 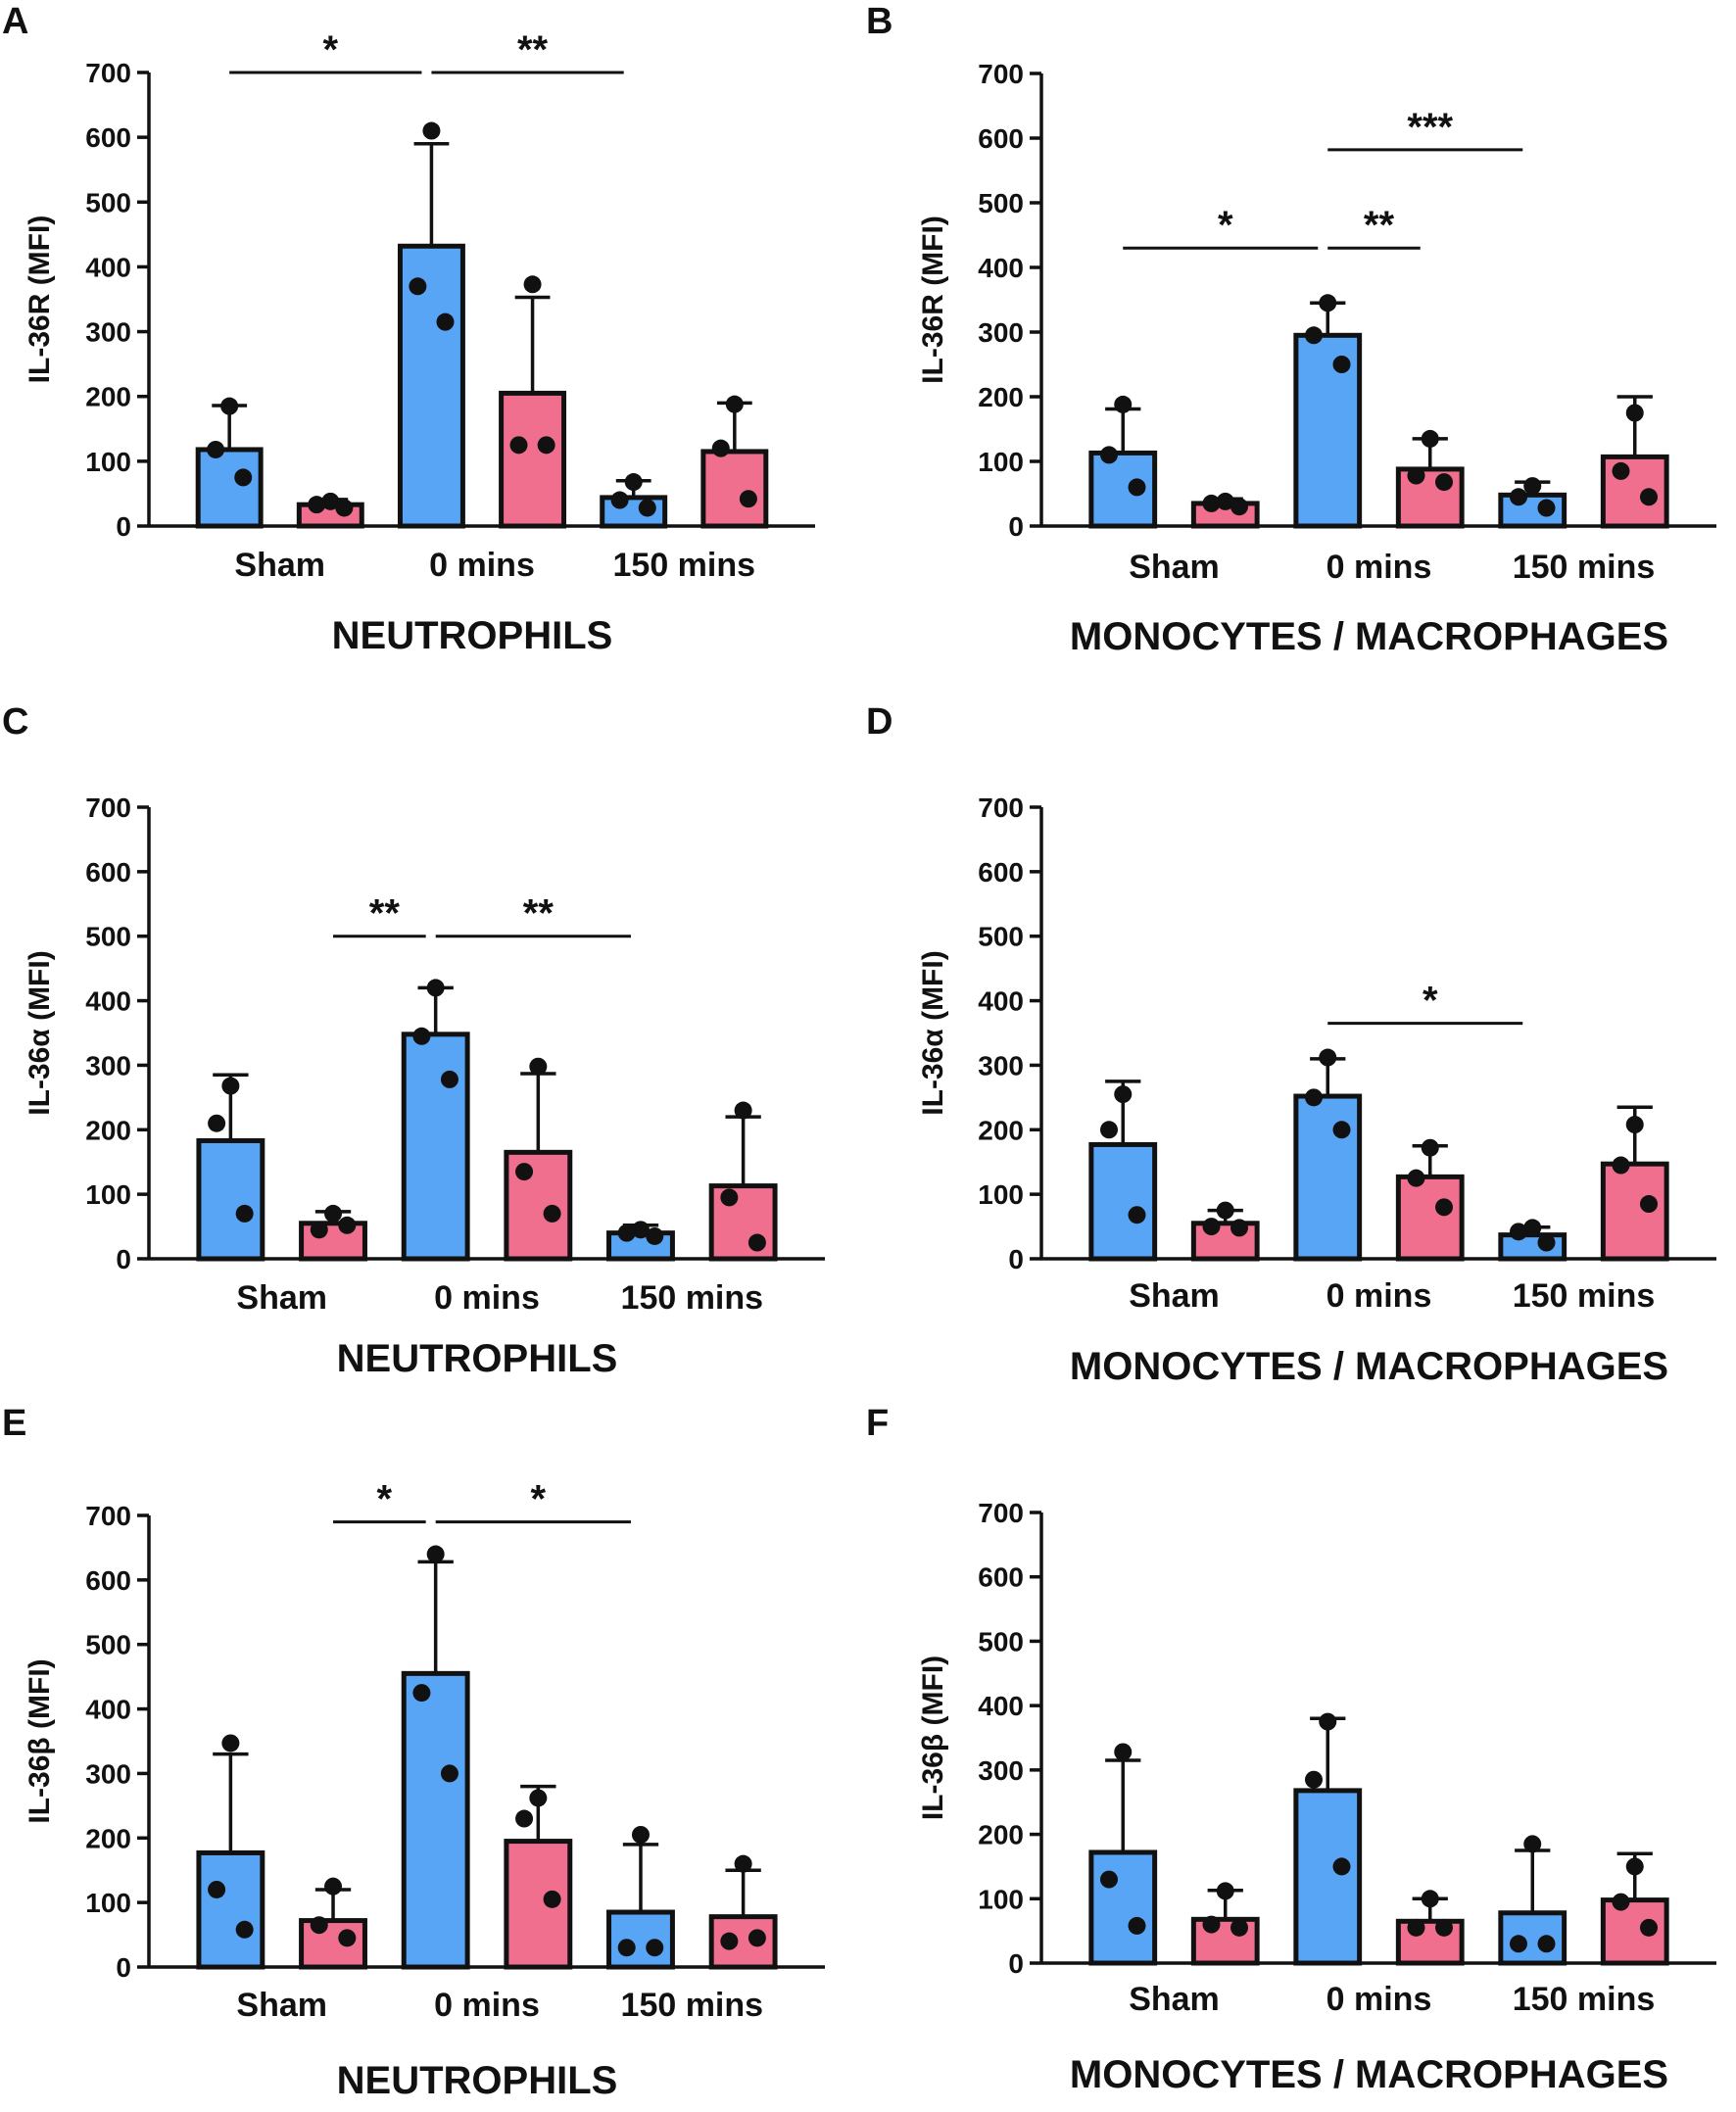 What do you see at coordinates (1369, 1366) in the screenshot?
I see `x-axis-title: MONOCYTES / MACROPHAGES` at bounding box center [1369, 1366].